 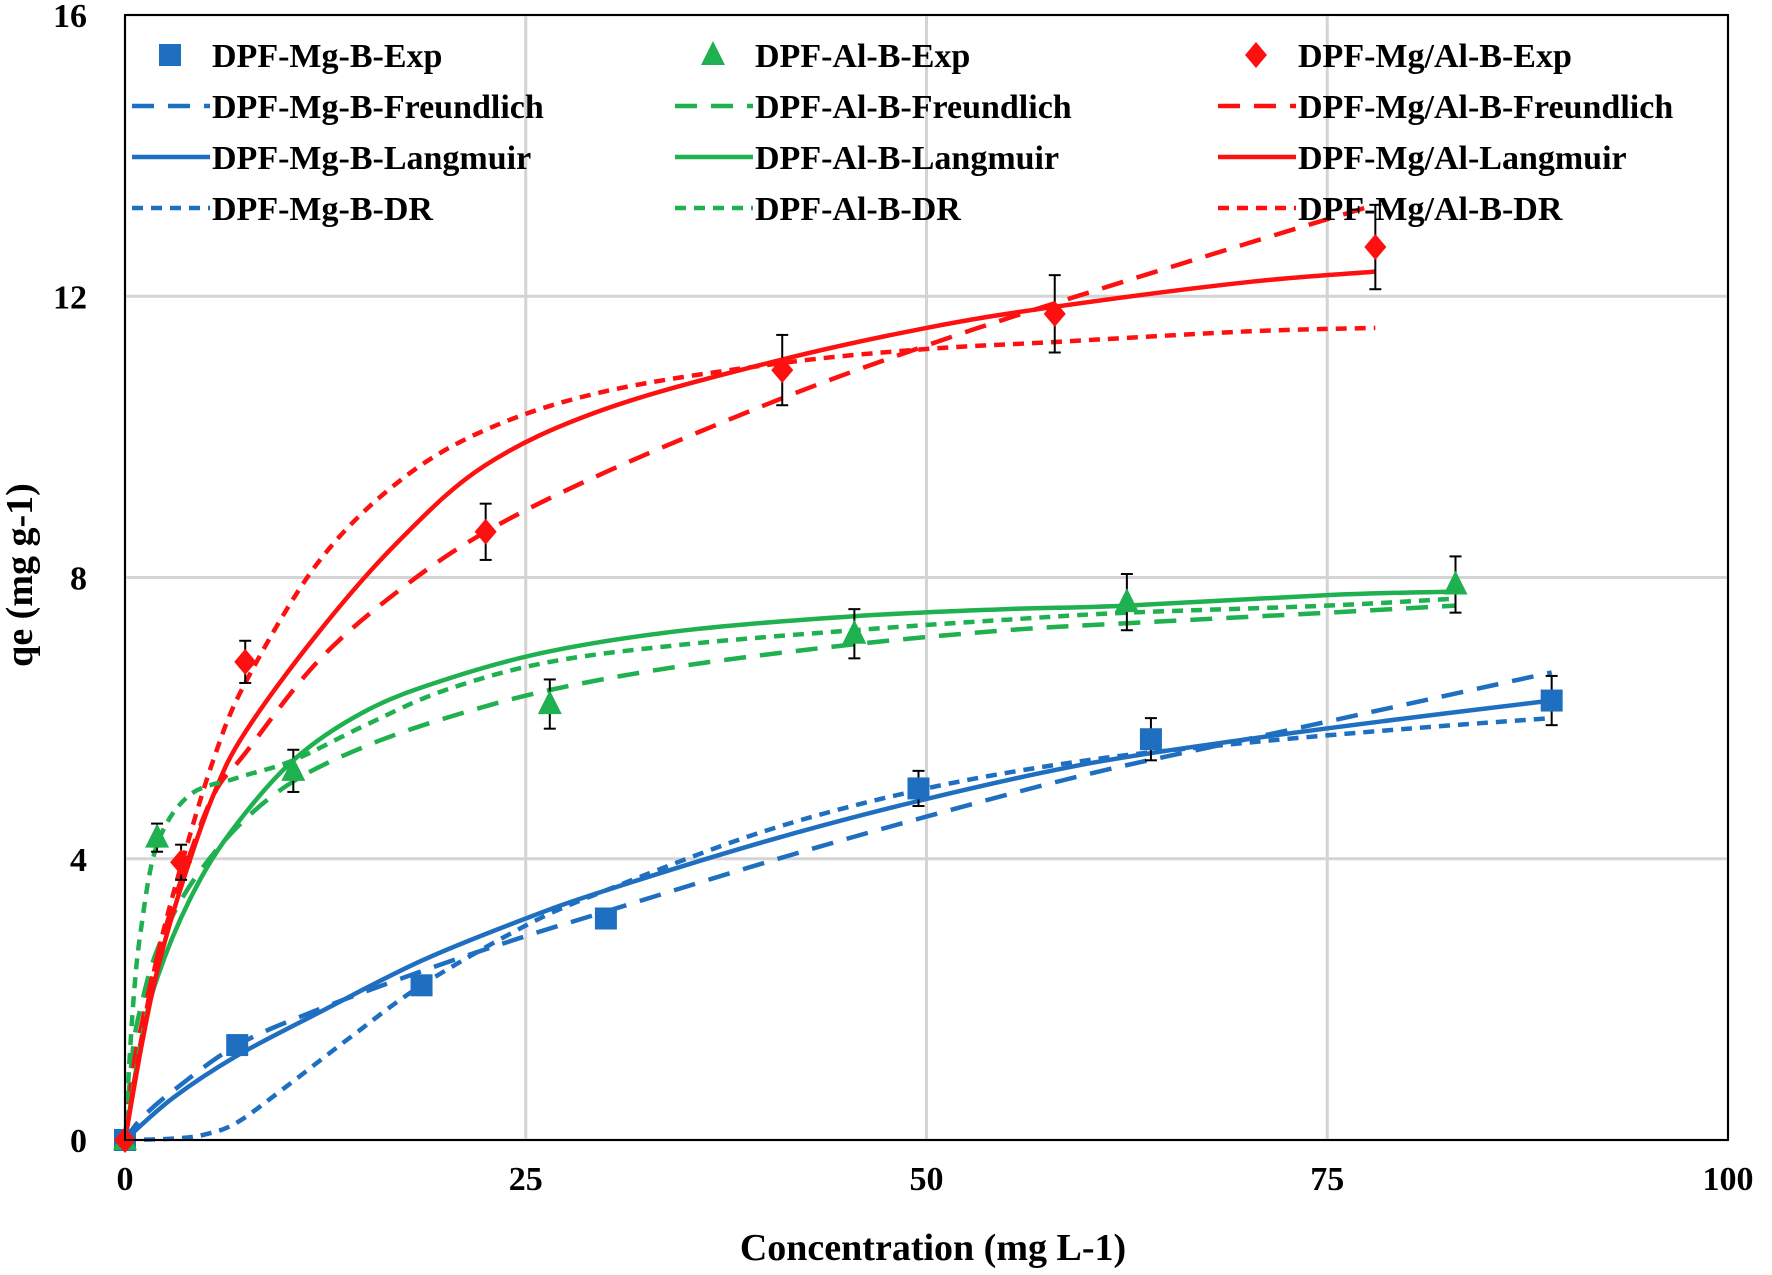 What do you see at coordinates (78, 1141) in the screenshot?
I see `y-tick-label: 0` at bounding box center [78, 1141].